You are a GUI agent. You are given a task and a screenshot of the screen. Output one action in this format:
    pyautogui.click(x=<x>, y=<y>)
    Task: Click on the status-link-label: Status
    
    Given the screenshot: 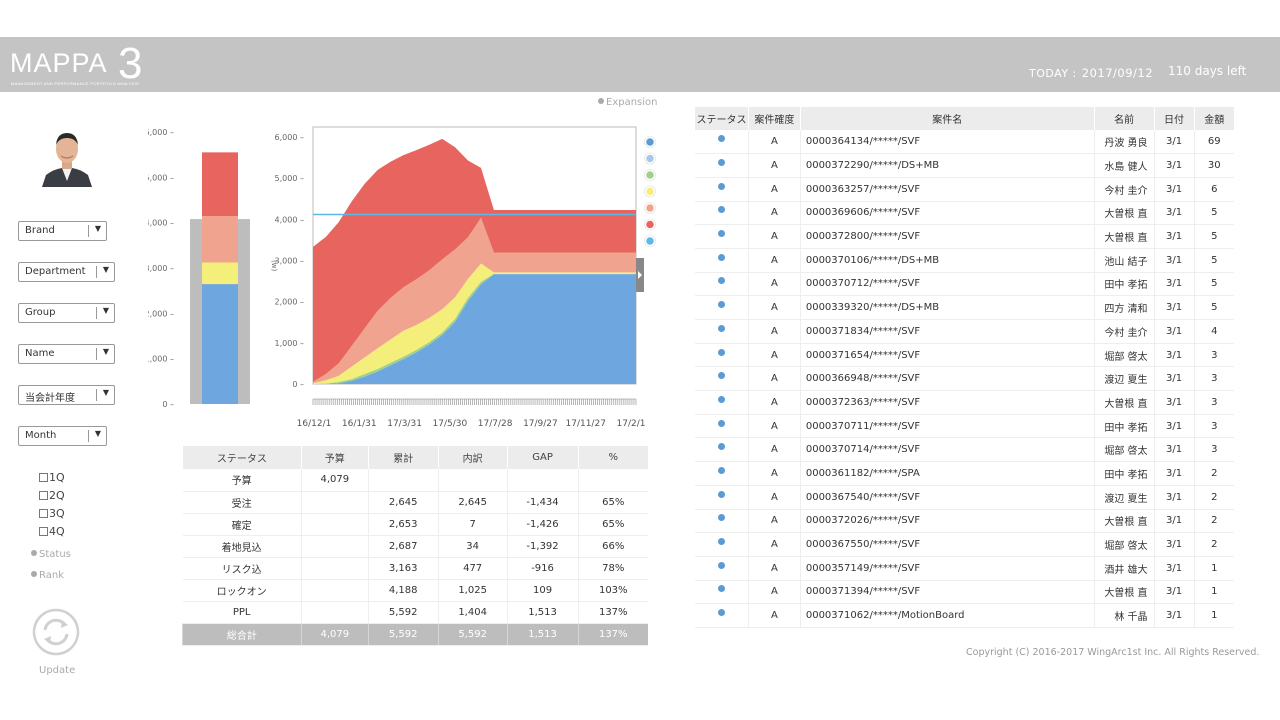 What is the action you would take?
    pyautogui.click(x=55, y=554)
    